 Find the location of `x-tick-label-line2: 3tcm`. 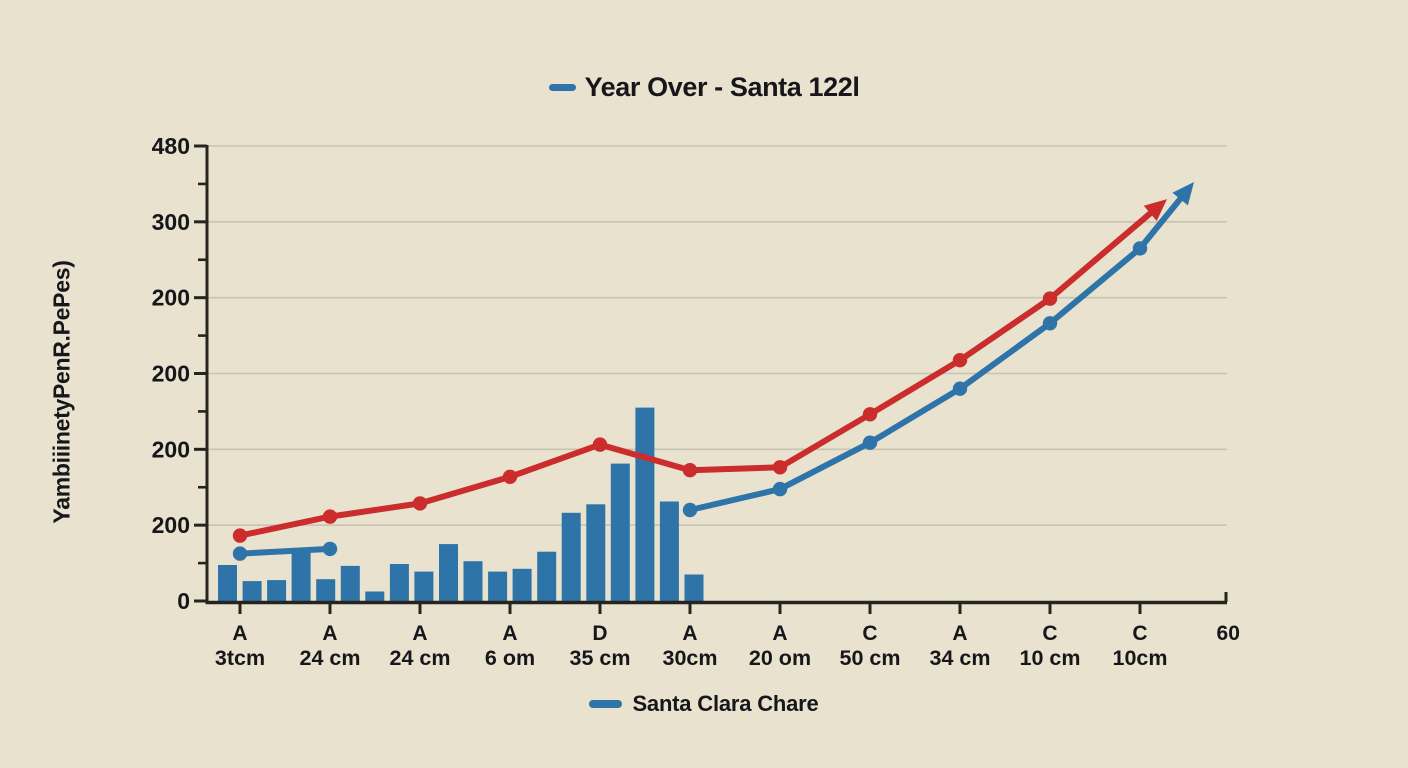

x-tick-label-line2: 3tcm is located at coordinates (240, 658).